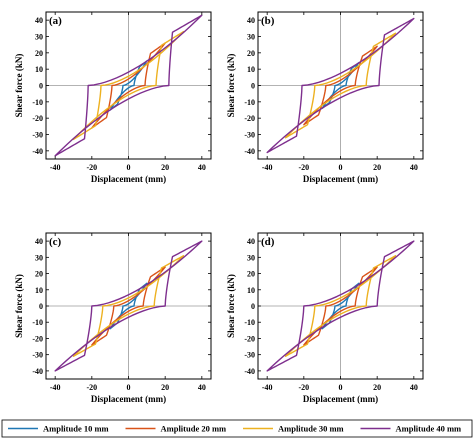  What do you see at coordinates (55, 21) in the screenshot?
I see `panel-label: (a)` at bounding box center [55, 21].